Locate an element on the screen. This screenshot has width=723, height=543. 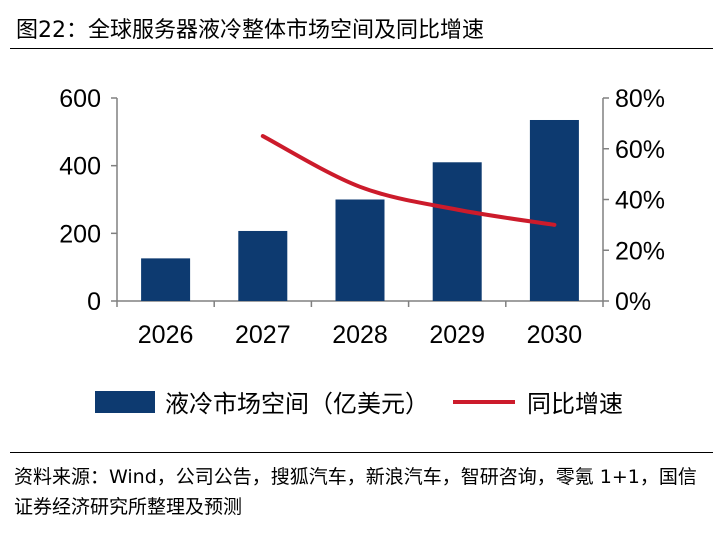
bar-2027 is located at coordinates (263, 265).